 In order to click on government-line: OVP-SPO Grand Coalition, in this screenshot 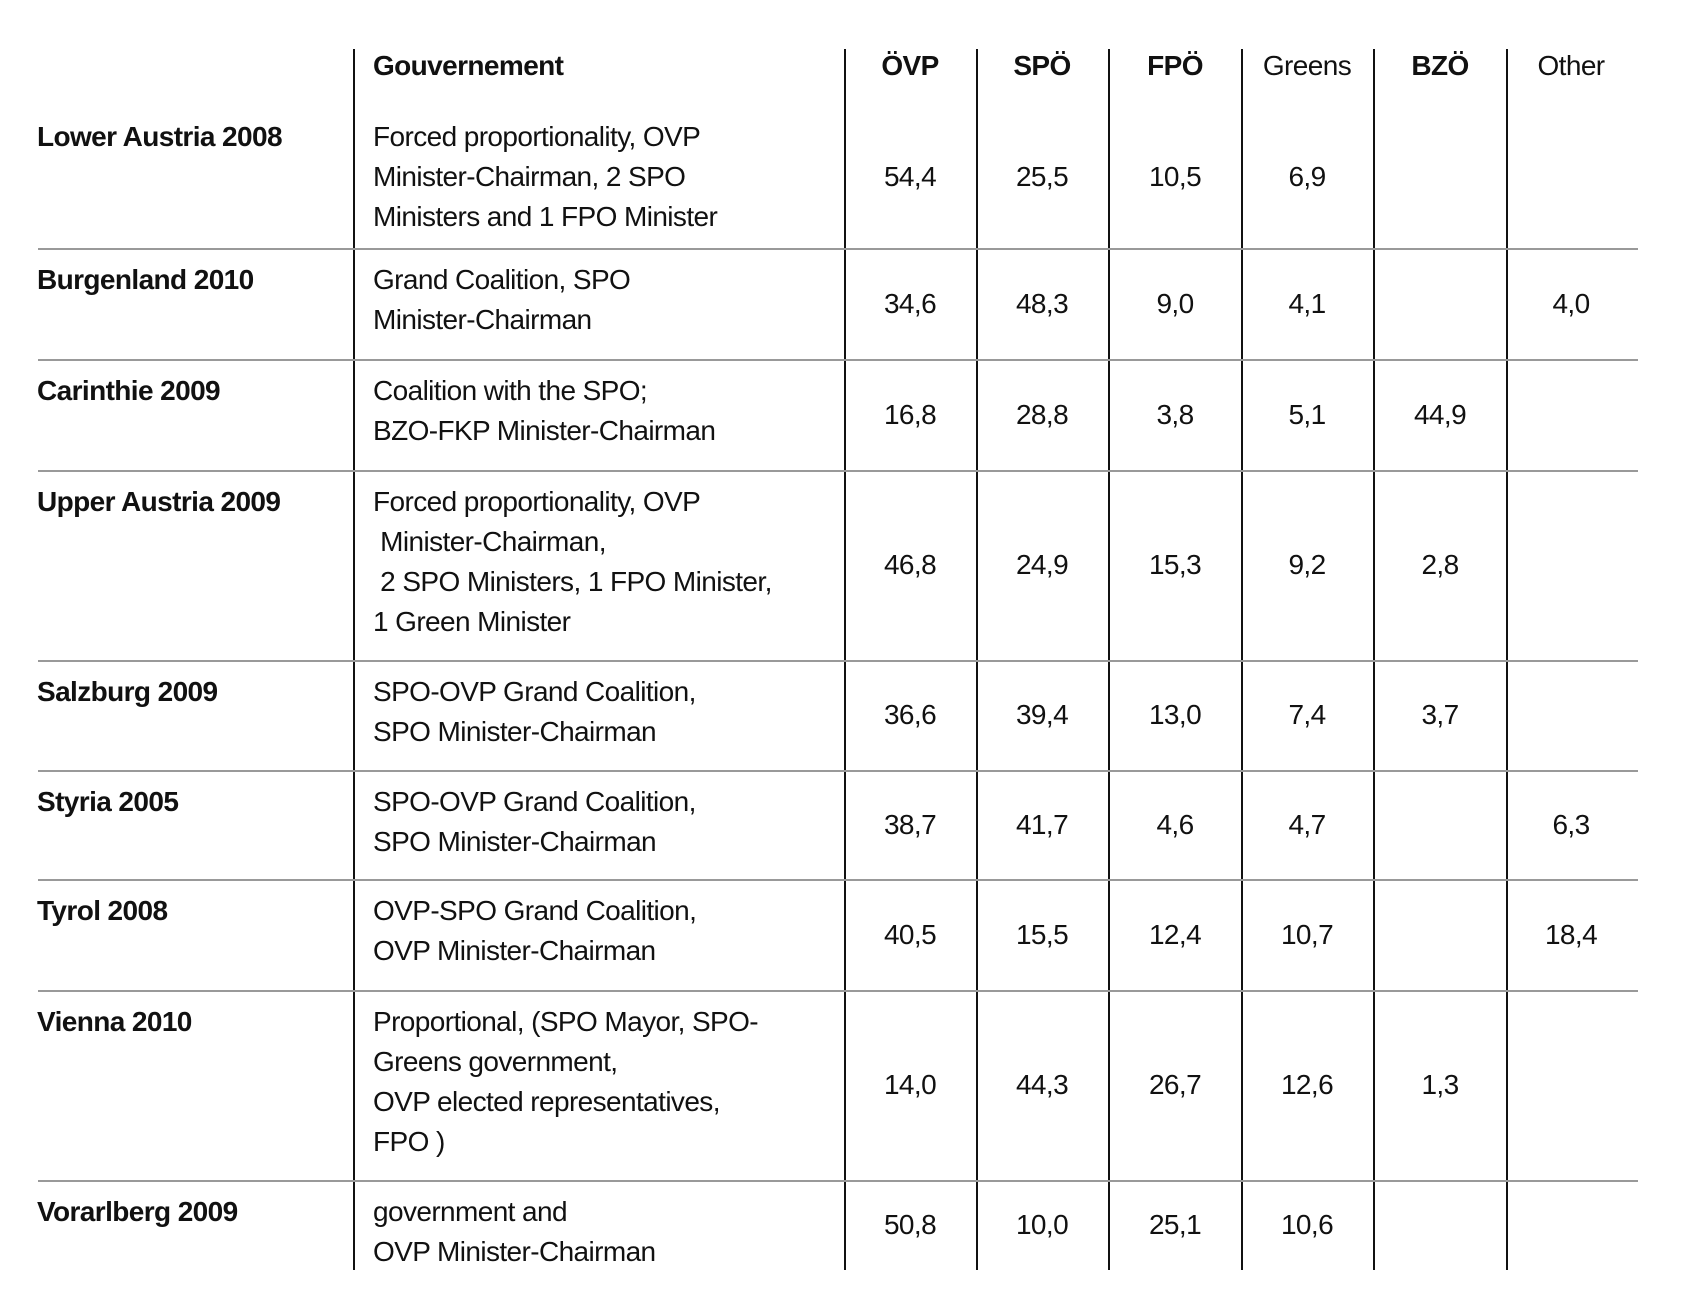, I will do `click(535, 910)`.